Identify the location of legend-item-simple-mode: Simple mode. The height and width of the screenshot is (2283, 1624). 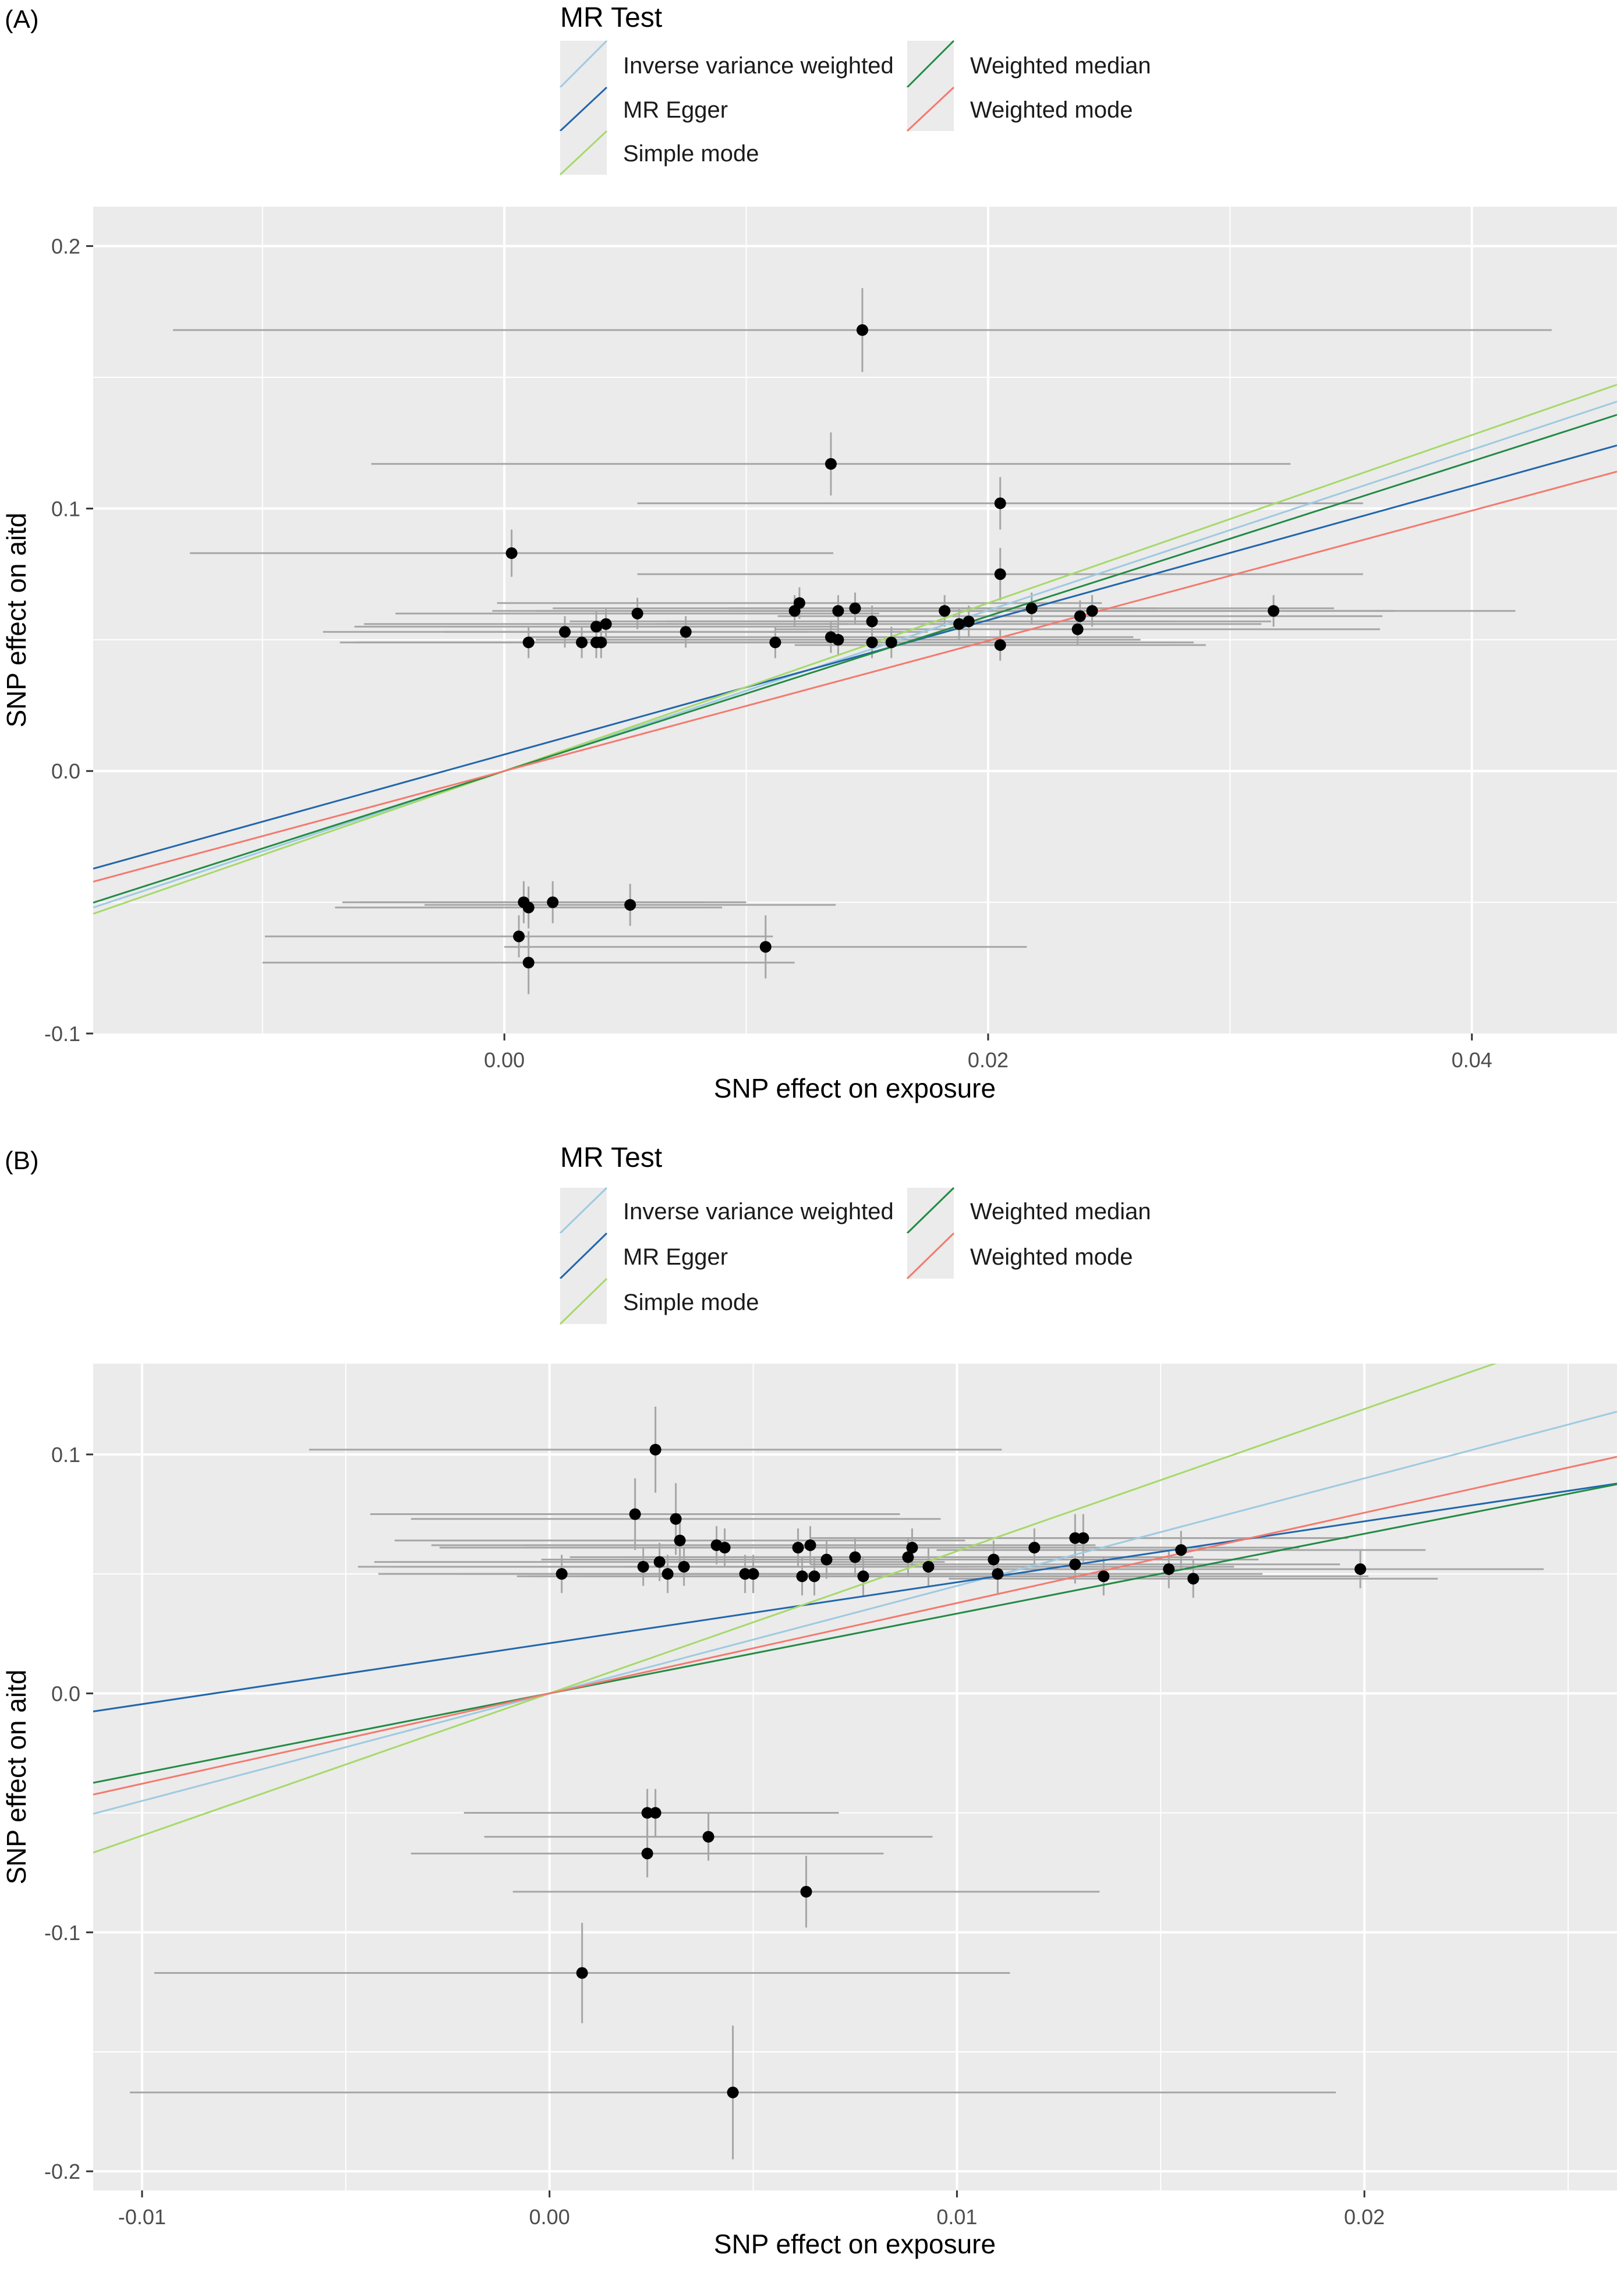
(659, 1301).